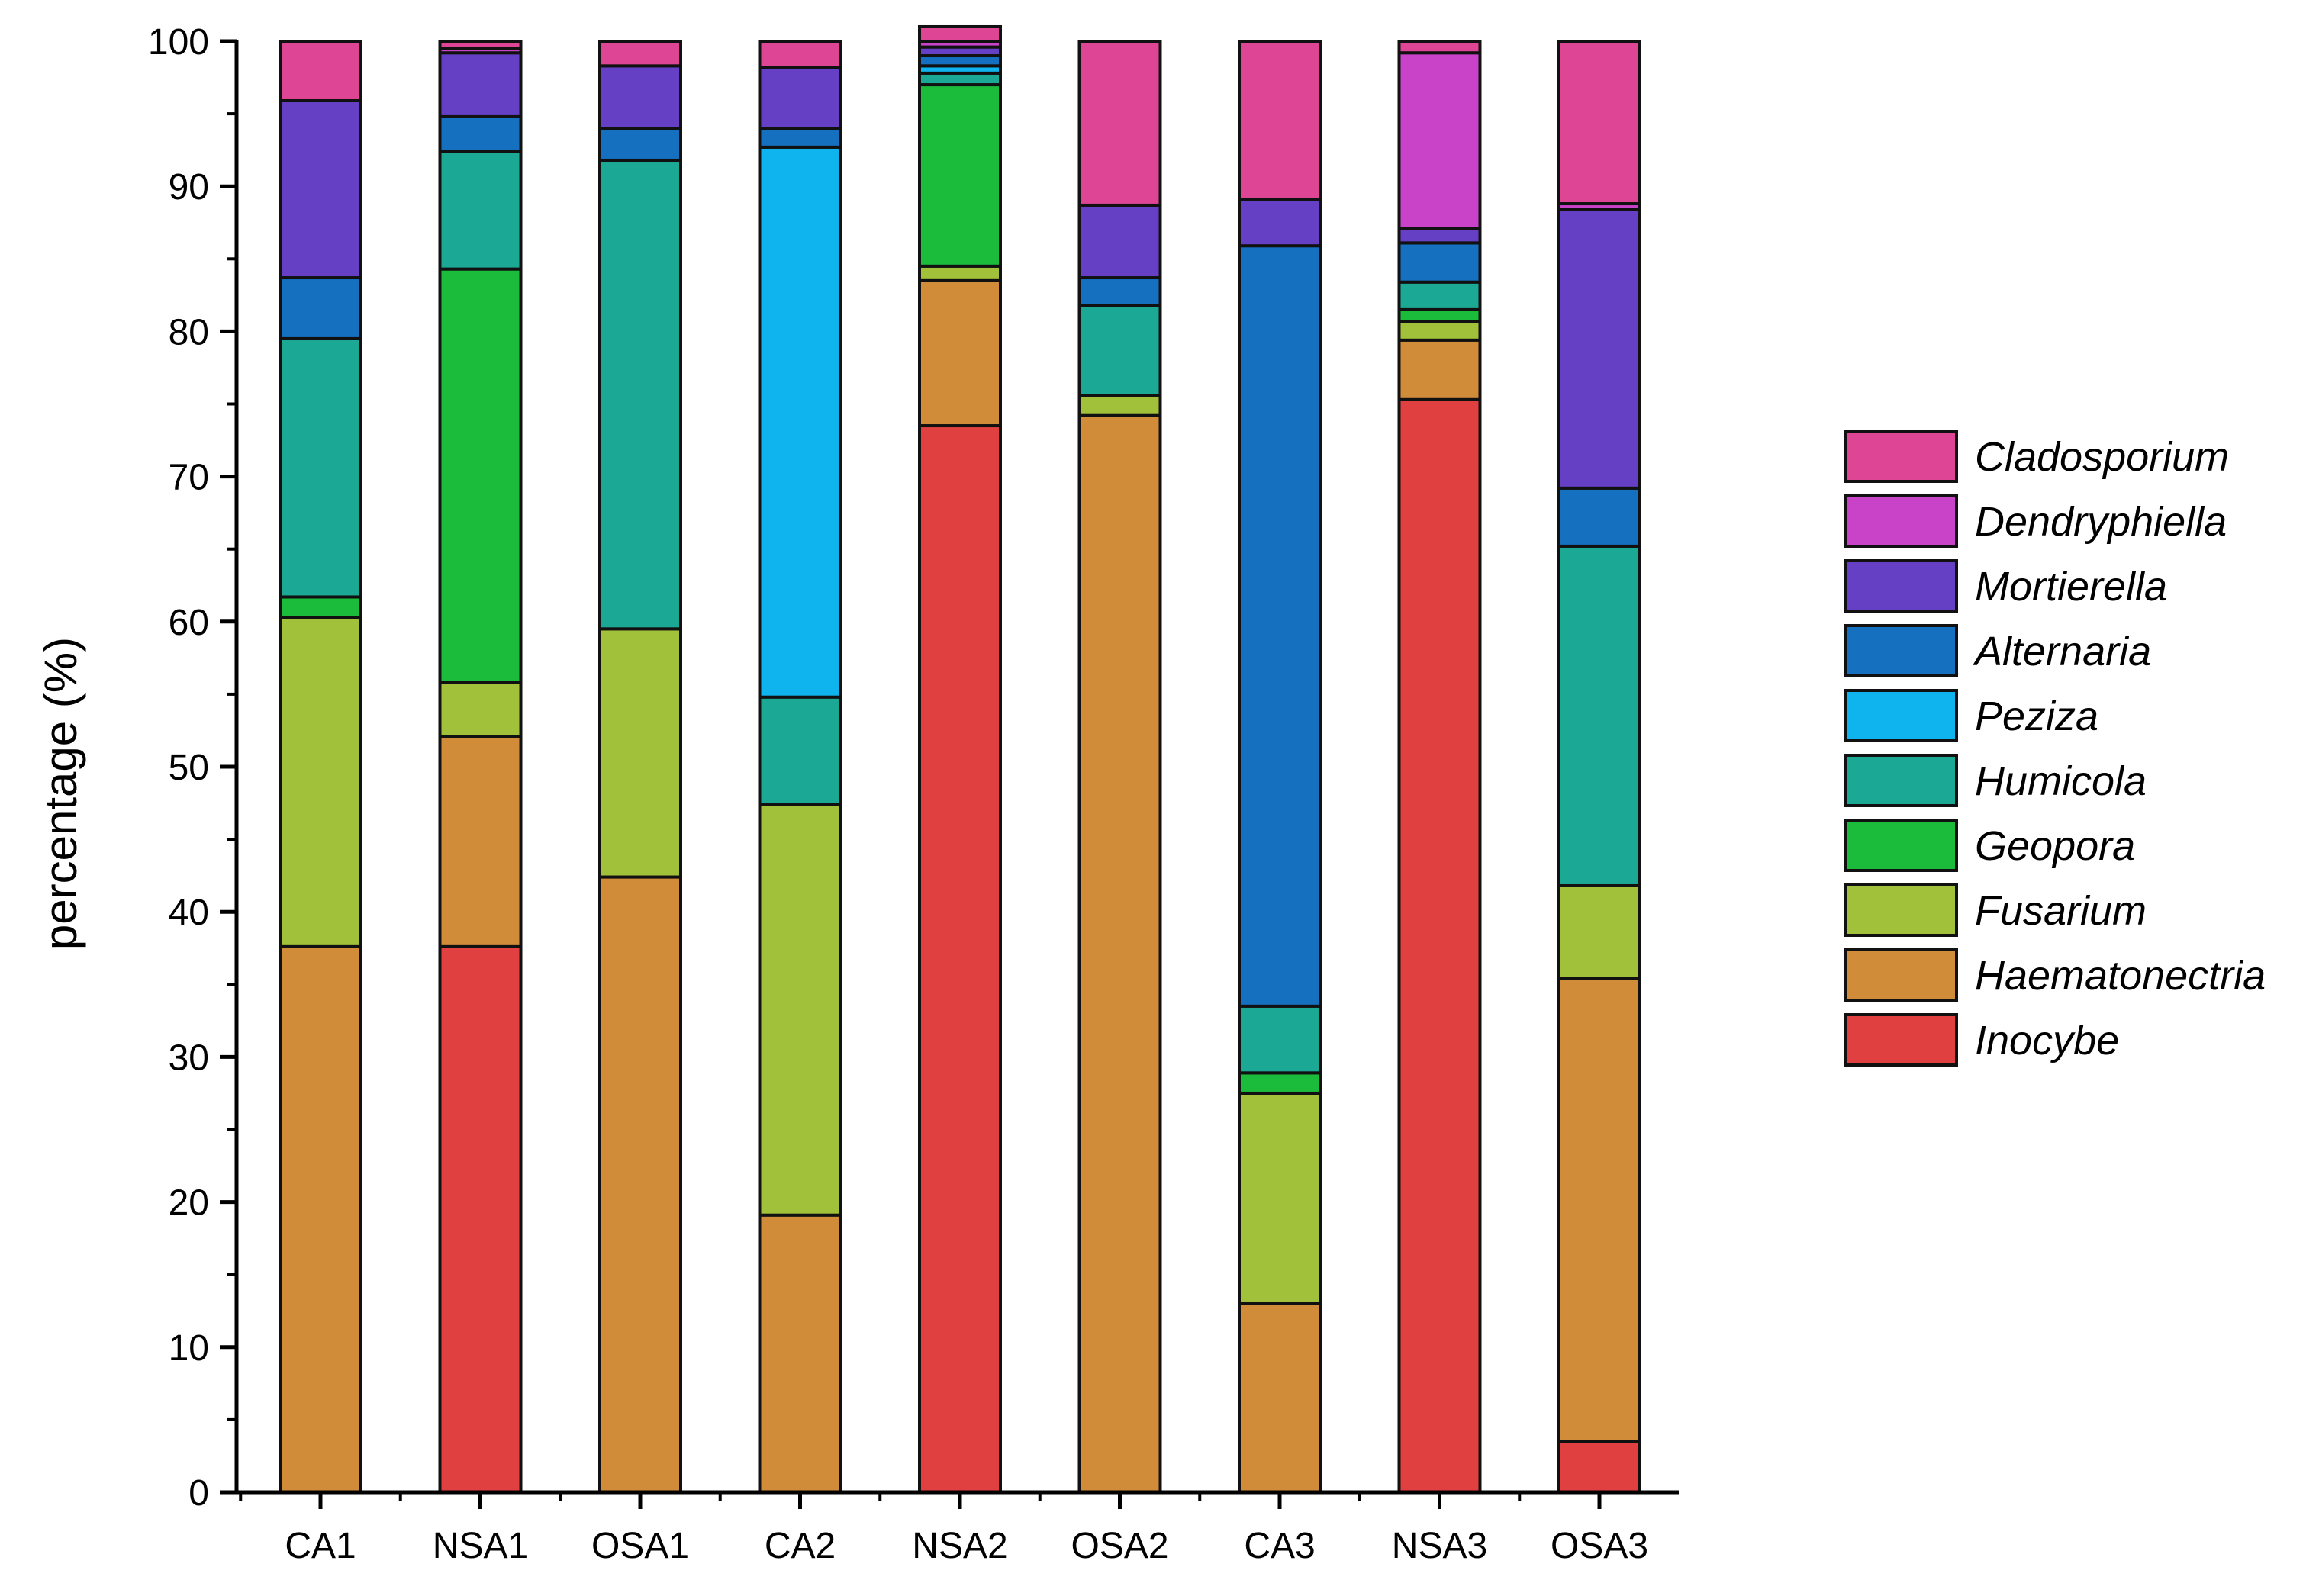 This screenshot has width=2319, height=1596. Describe the element at coordinates (1439, 315) in the screenshot. I see `bar-segment-nsa3-geopora` at that location.